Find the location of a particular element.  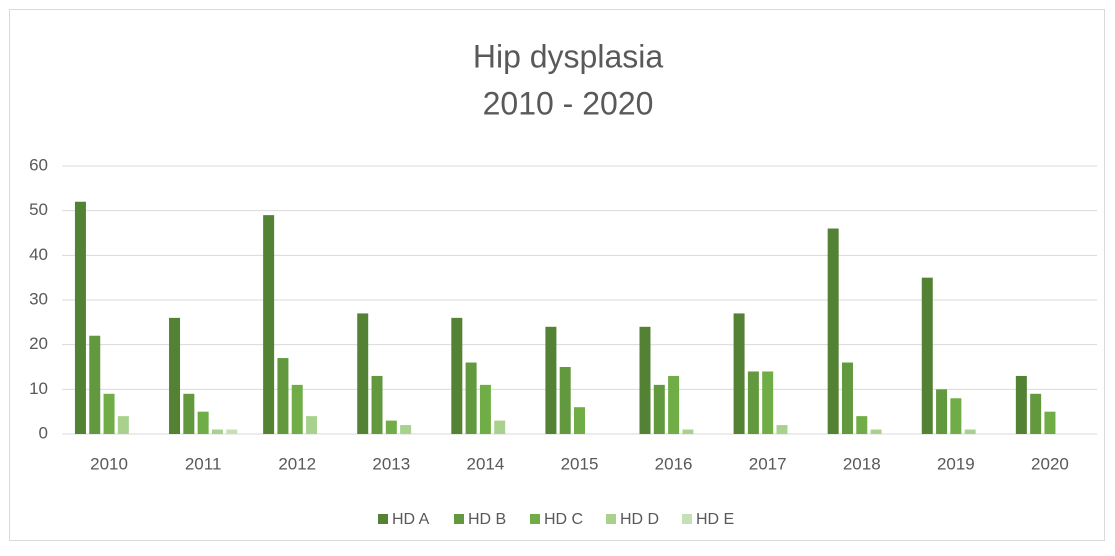

legend-label: HD C is located at coordinates (563, 519).